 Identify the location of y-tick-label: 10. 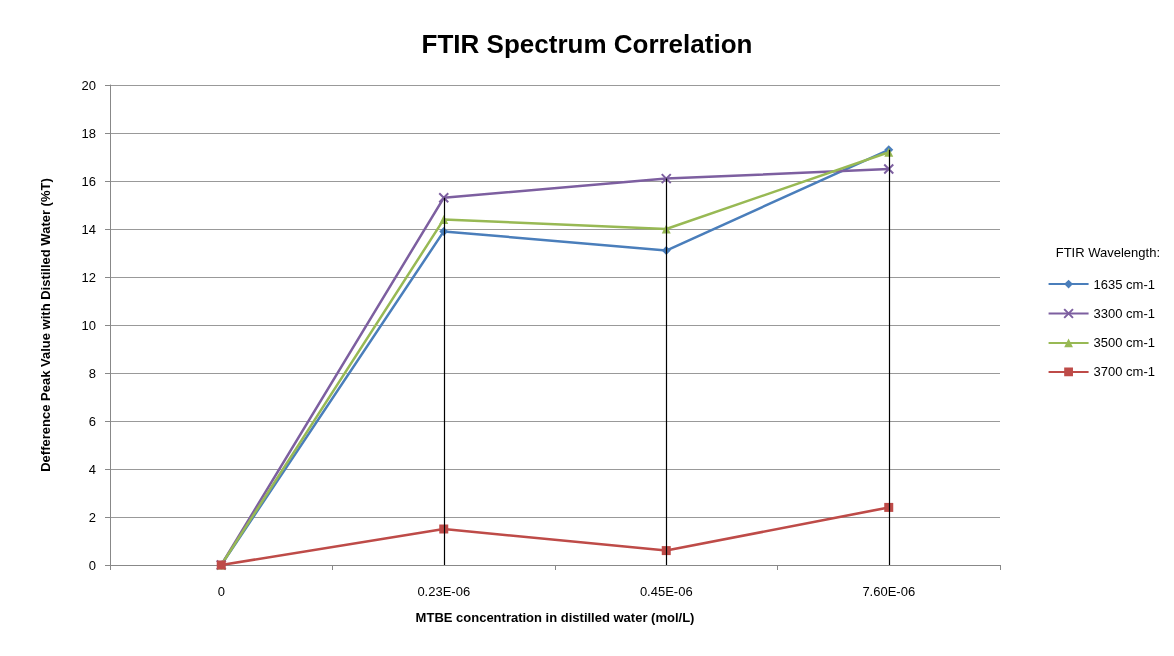
(88, 325).